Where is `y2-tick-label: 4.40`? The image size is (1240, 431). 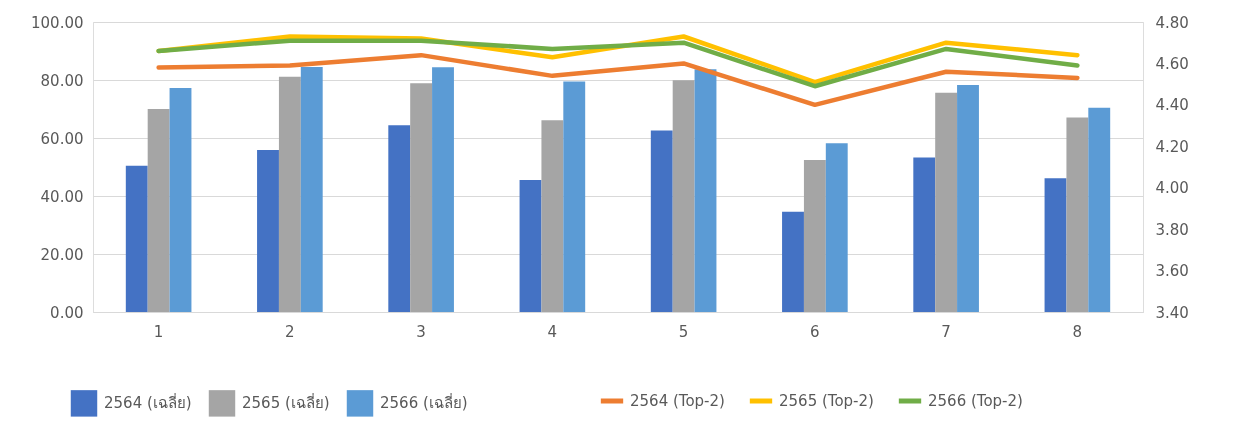 y2-tick-label: 4.40 is located at coordinates (1172, 105).